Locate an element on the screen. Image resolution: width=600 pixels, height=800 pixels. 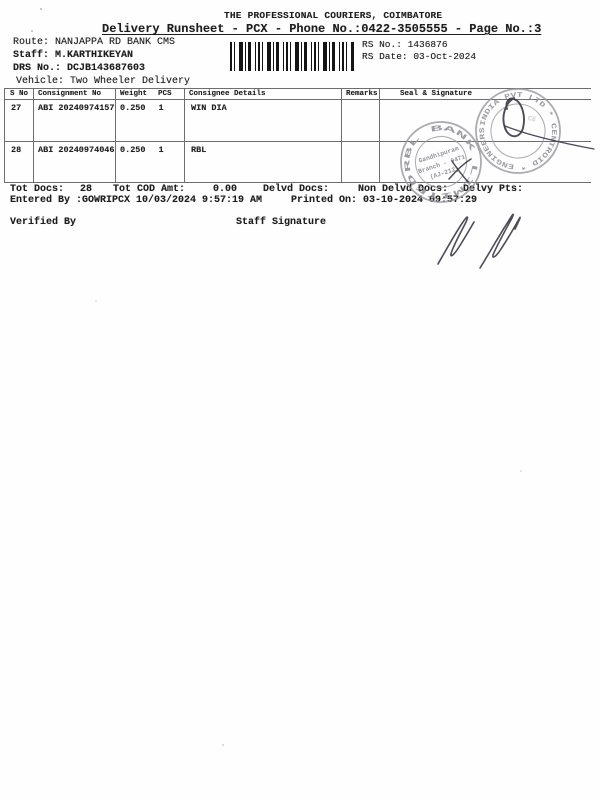
table-row: 28 ABI 20240974046 0.250 1 RBL is located at coordinates (297, 162).